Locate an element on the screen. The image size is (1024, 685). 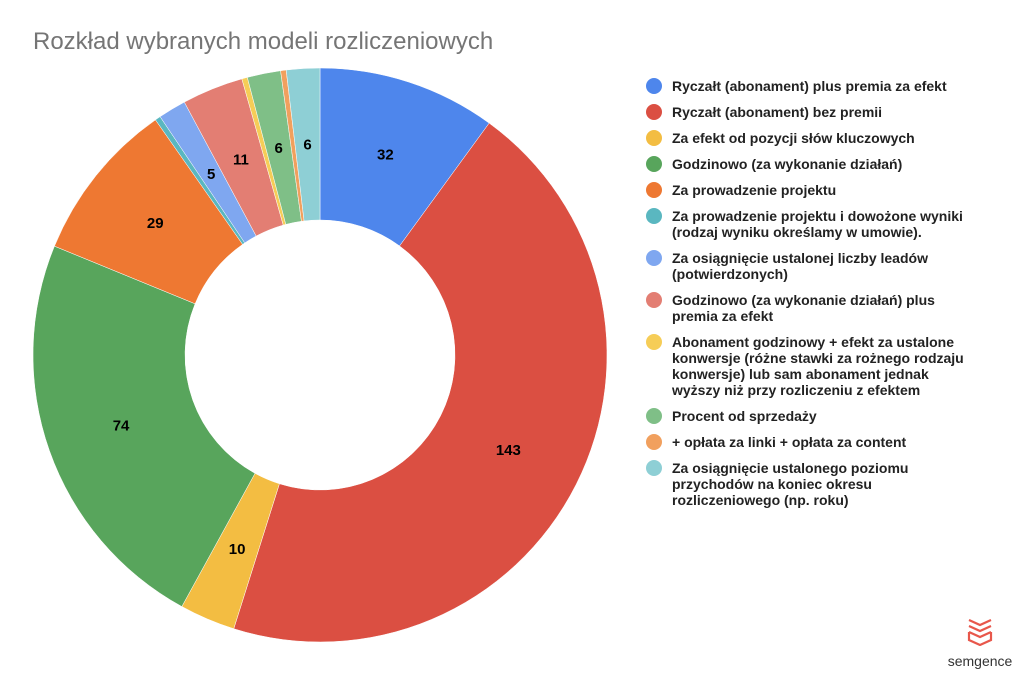
chart-title: Rozkład wybranych modeli rozliczeniowych is located at coordinates (263, 41).